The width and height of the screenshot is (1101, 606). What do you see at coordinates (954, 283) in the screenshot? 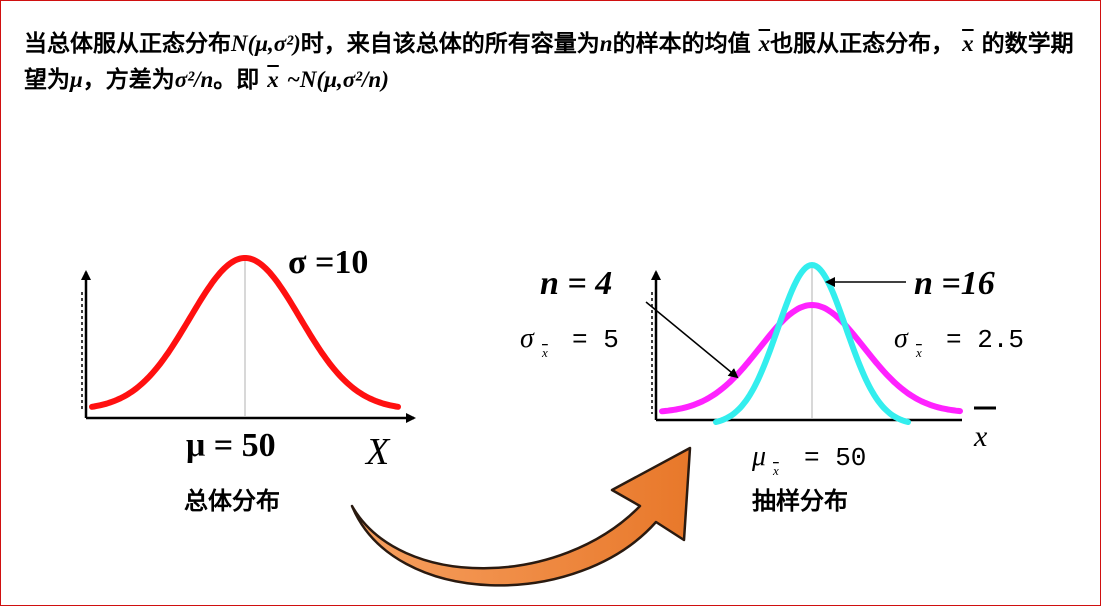
I see `n16-label: n =16` at bounding box center [954, 283].